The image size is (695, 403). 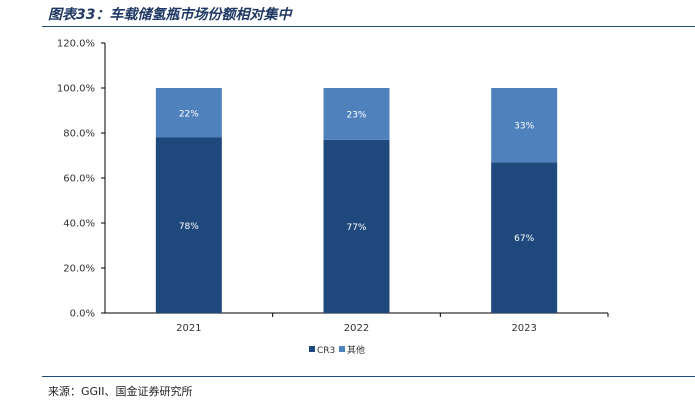 I want to click on bar-cr3-2023, so click(x=524, y=237).